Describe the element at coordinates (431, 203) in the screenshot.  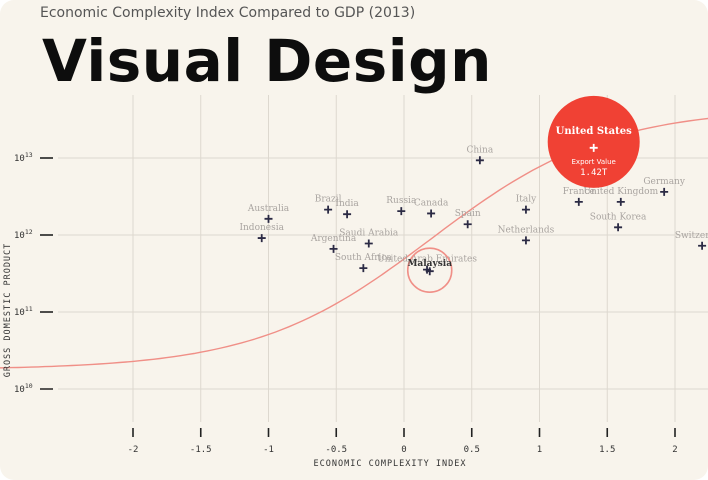
I see `country-label: Canada` at that location.